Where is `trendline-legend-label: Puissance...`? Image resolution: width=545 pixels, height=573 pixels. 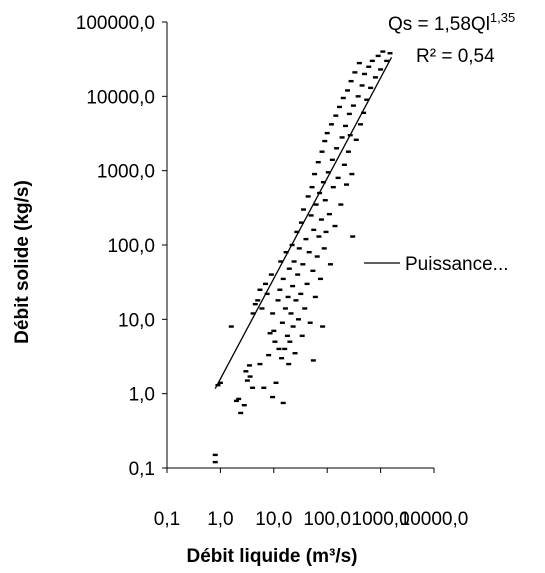
trendline-legend-label: Puissance... is located at coordinates (457, 264).